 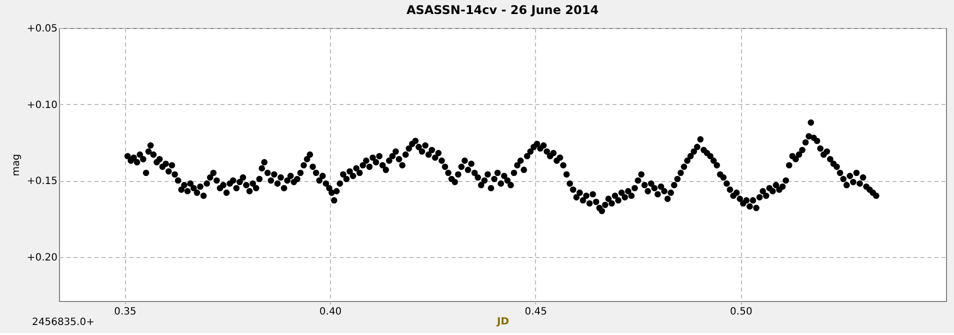 What do you see at coordinates (502, 10) in the screenshot?
I see `chart-title: ASASSN-14cv - 26 June 2014` at bounding box center [502, 10].